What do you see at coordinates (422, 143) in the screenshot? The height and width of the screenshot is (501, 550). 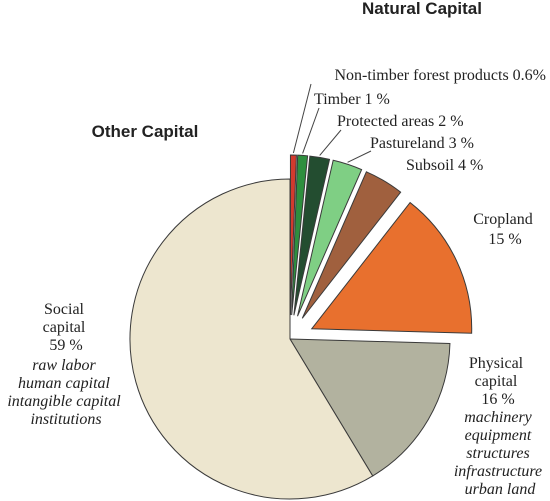 I see `slice-label-pastureland: Pastureland 3 %` at bounding box center [422, 143].